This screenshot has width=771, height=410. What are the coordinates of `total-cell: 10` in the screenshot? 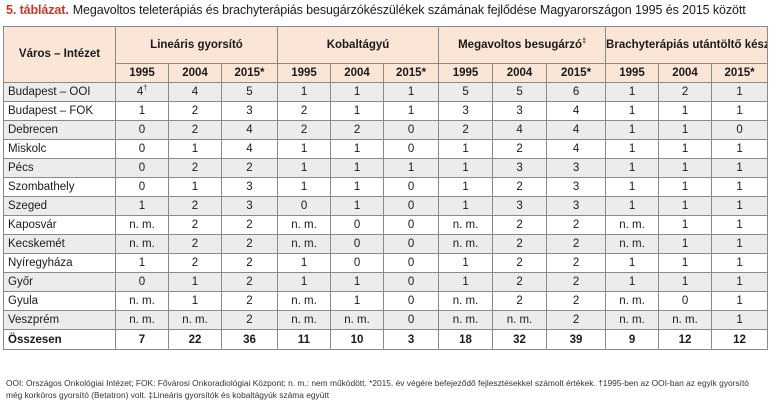 It's located at (357, 339).